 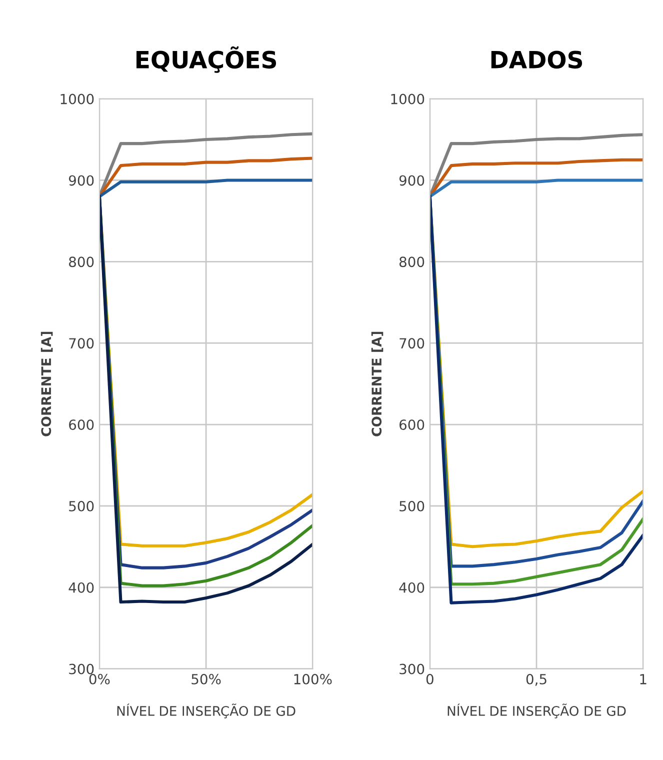 What do you see at coordinates (206, 679) in the screenshot?
I see `x-tick-label: 50%` at bounding box center [206, 679].